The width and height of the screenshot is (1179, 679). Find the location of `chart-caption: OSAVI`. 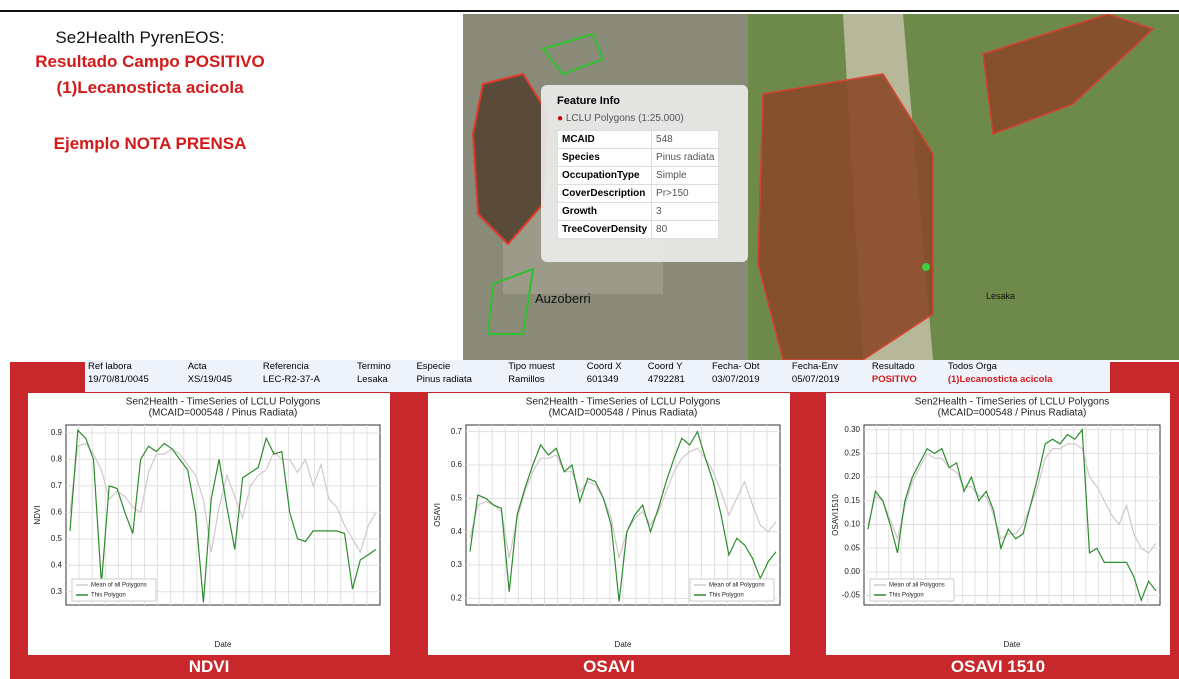

chart-caption: OSAVI is located at coordinates (609, 666).